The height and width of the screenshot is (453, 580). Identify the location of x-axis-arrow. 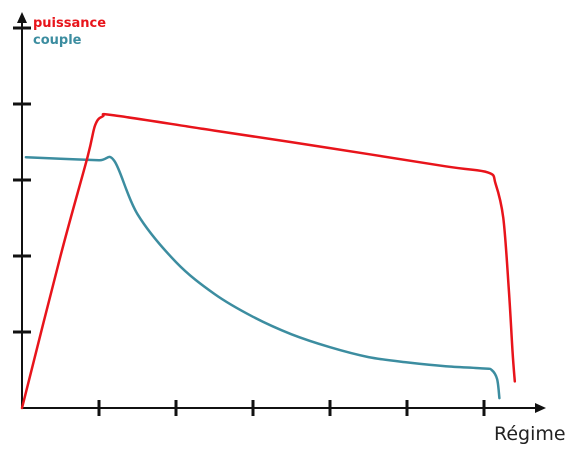
(540, 408).